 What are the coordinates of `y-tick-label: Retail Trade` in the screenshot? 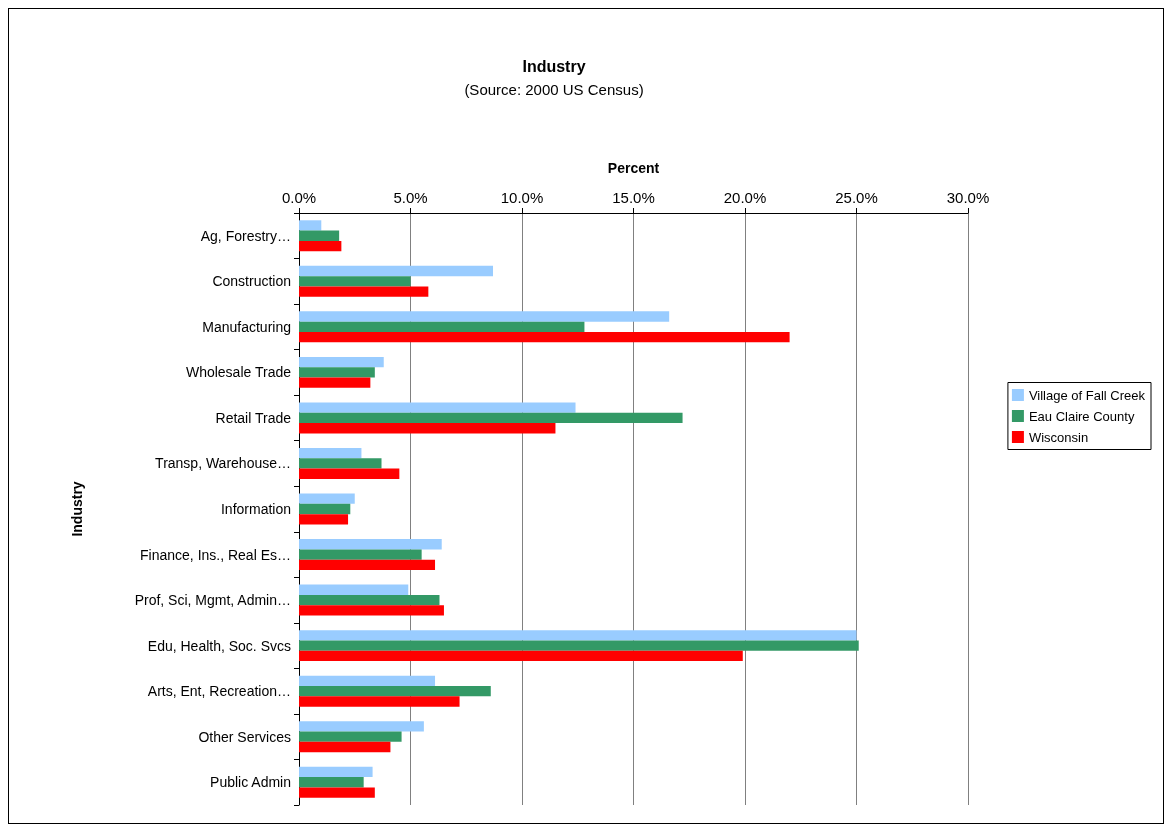 It's located at (253, 417).